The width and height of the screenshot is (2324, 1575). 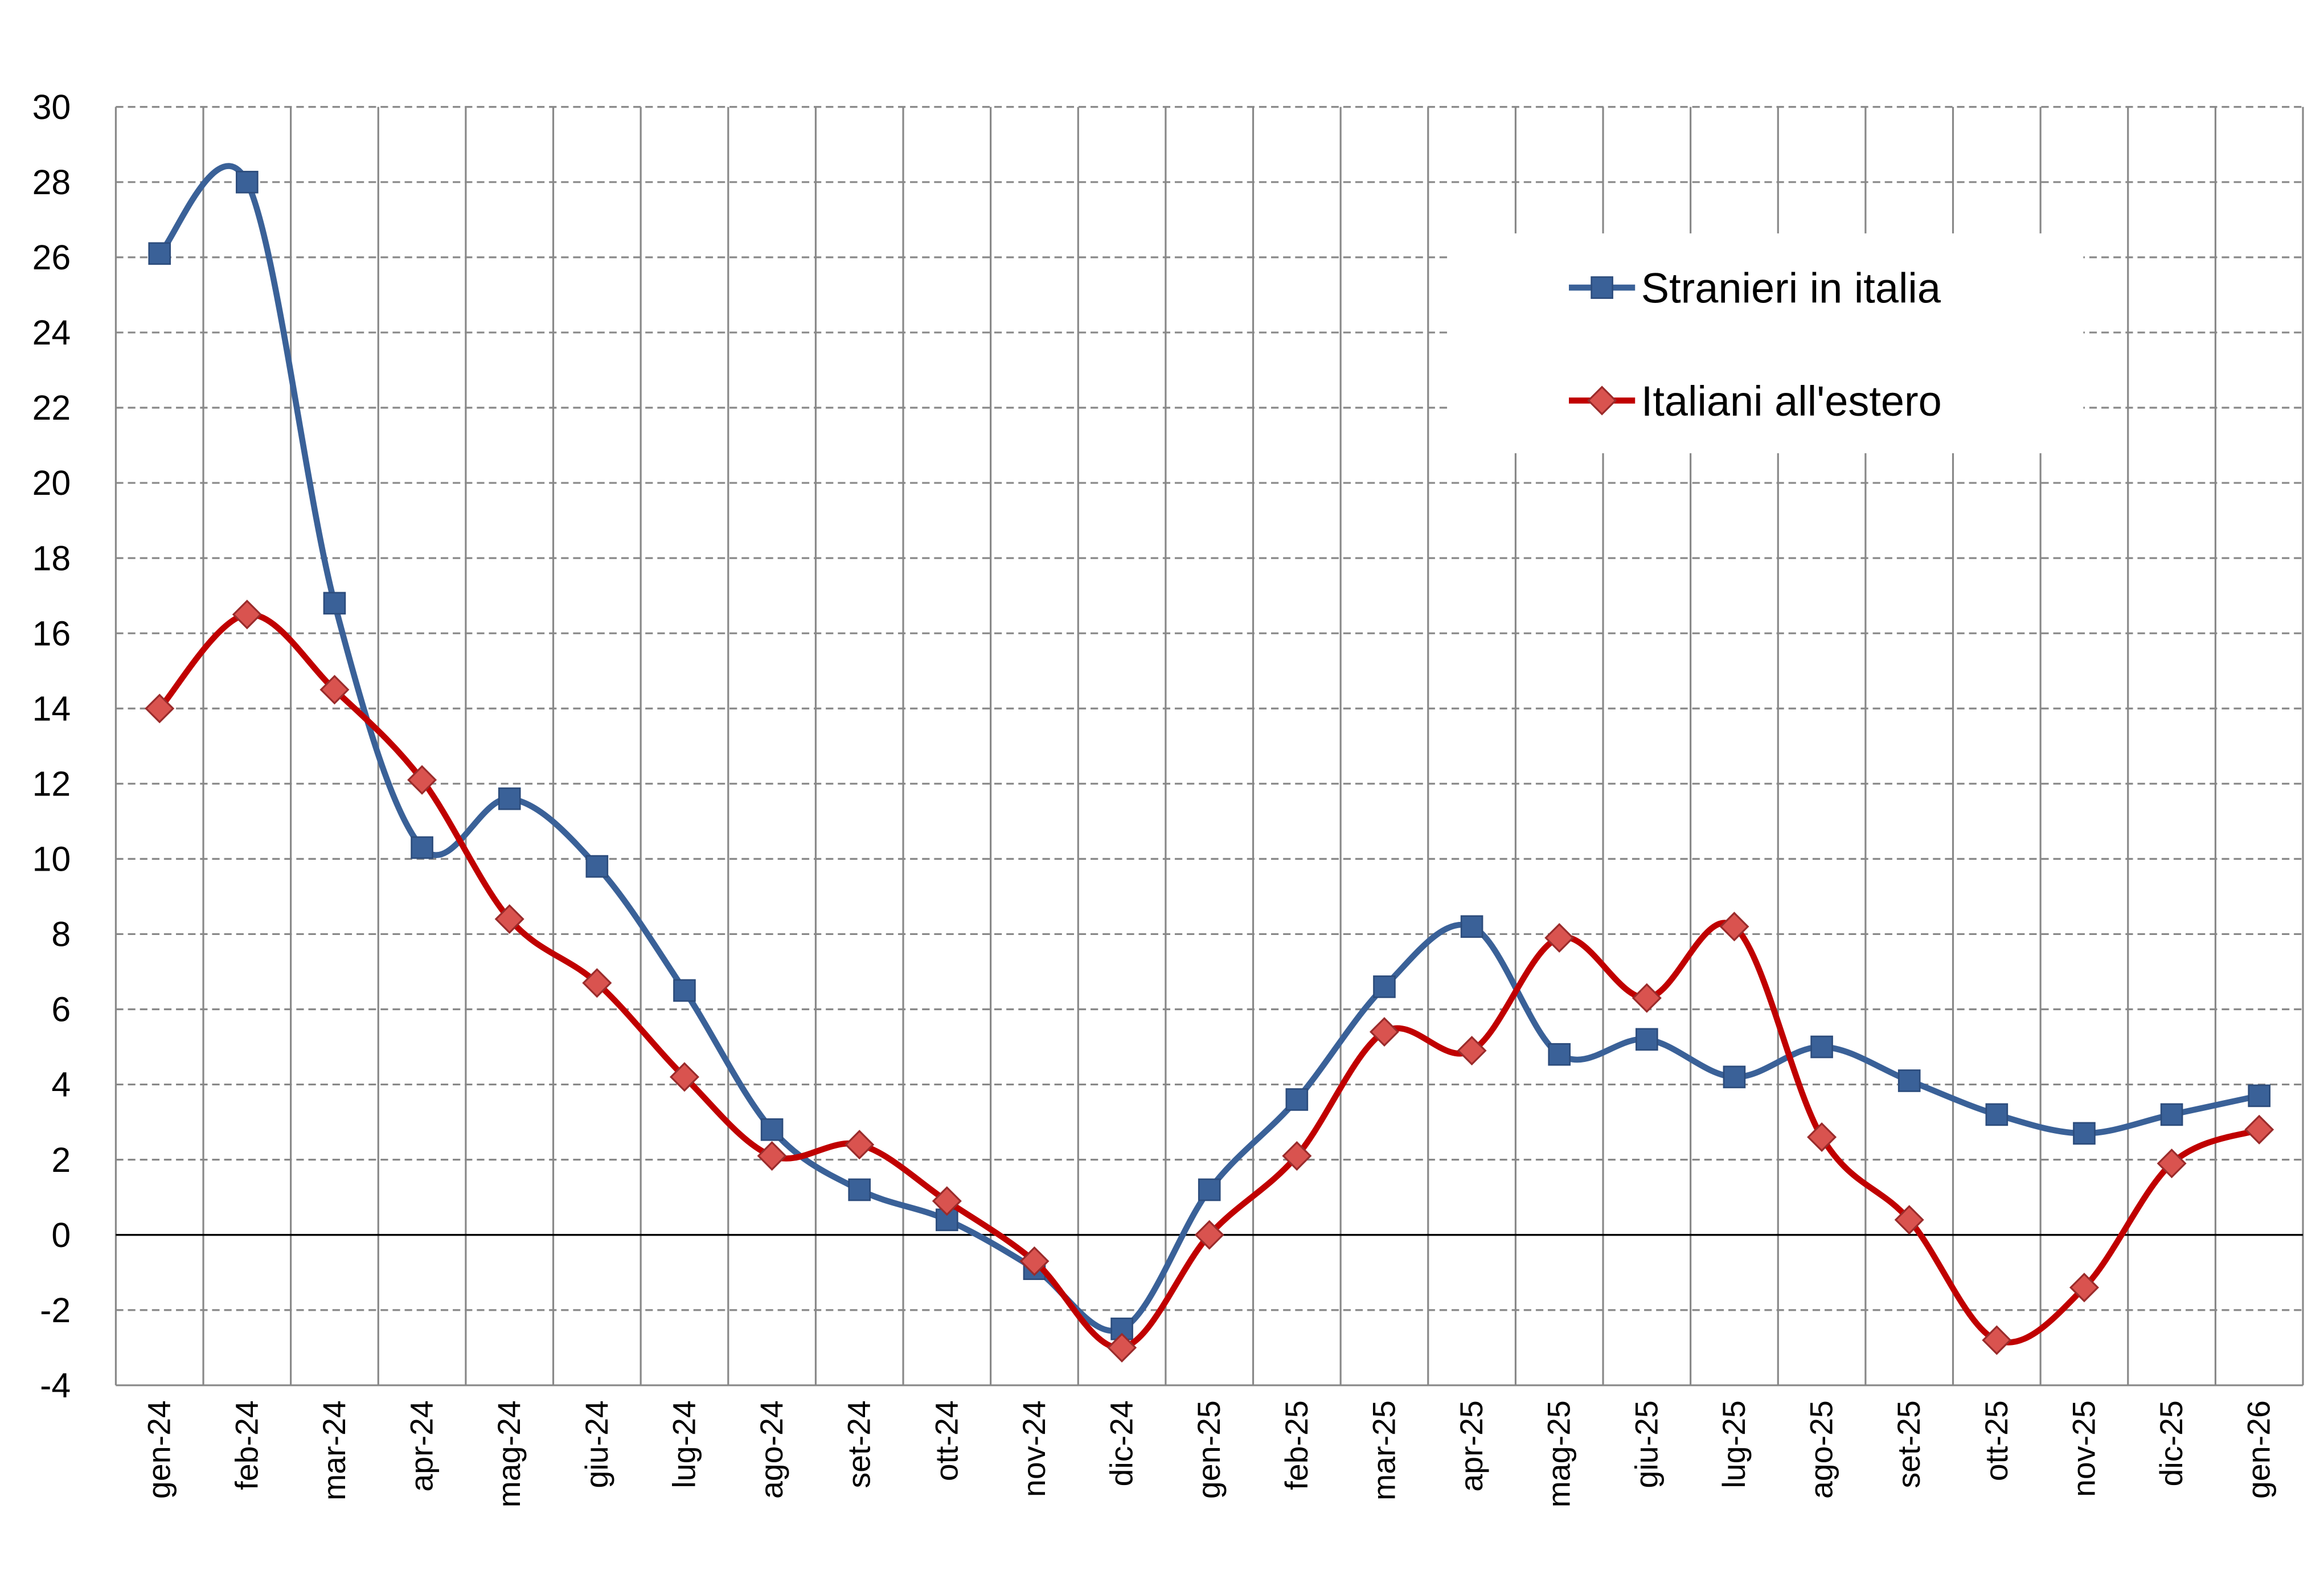 I want to click on y-tick-label: 4, so click(x=61, y=1084).